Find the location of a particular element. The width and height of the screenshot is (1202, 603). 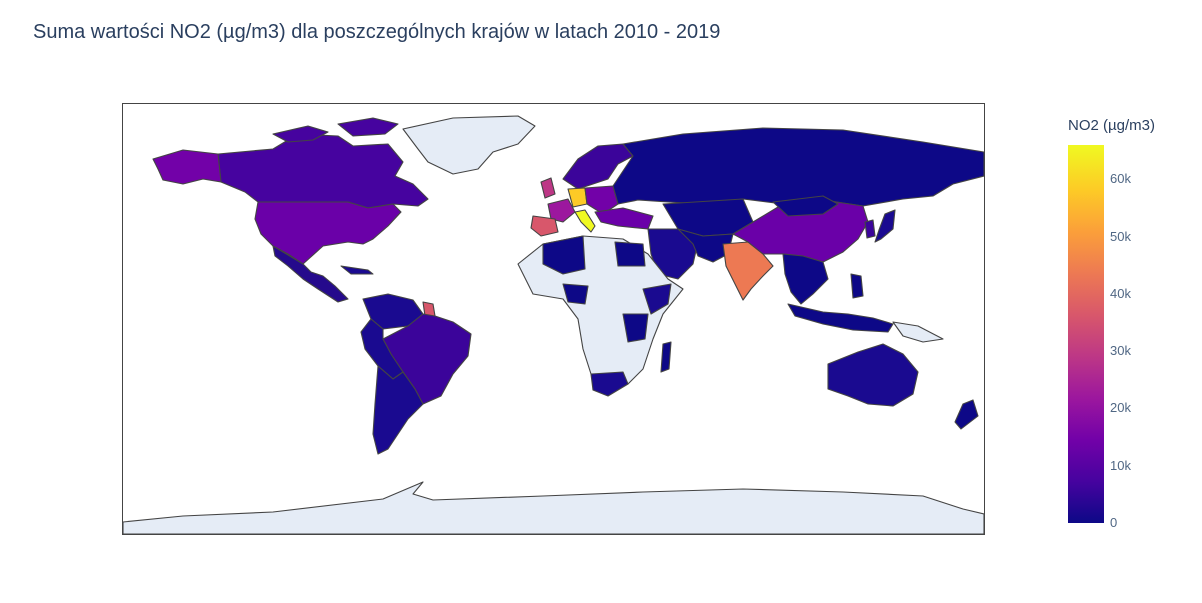

russia is located at coordinates (798, 167).